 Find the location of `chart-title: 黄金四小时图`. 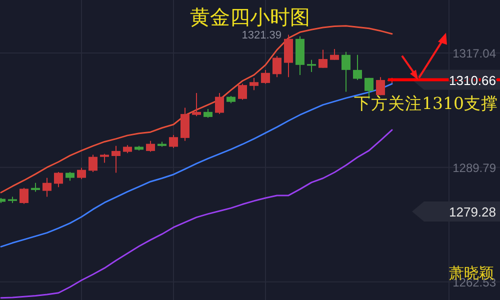

chart-title: 黄金四小时图 is located at coordinates (250, 17).